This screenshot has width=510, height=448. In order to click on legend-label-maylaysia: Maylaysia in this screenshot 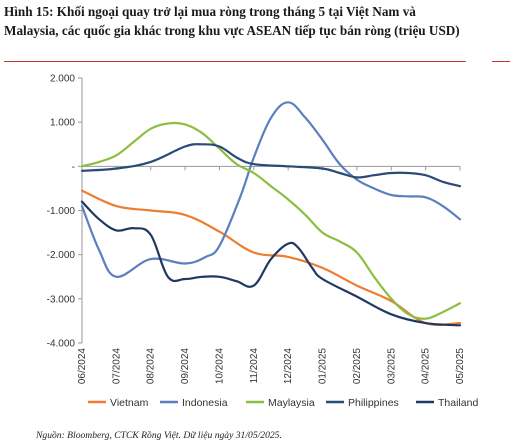, I will do `click(291, 403)`.